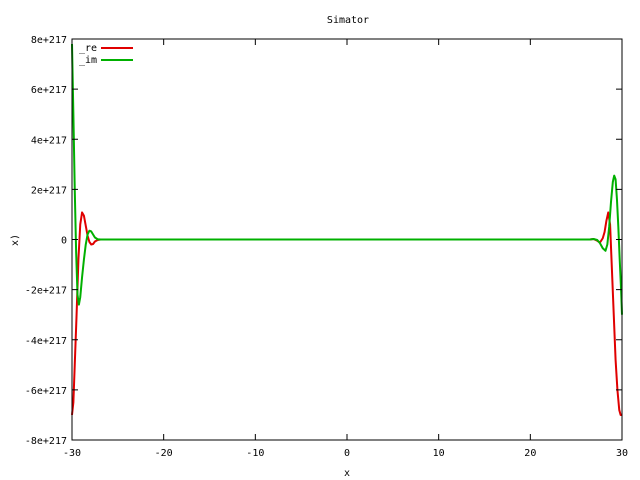 The image size is (640, 480). What do you see at coordinates (88, 48) in the screenshot?
I see `legend-label: _re` at bounding box center [88, 48].